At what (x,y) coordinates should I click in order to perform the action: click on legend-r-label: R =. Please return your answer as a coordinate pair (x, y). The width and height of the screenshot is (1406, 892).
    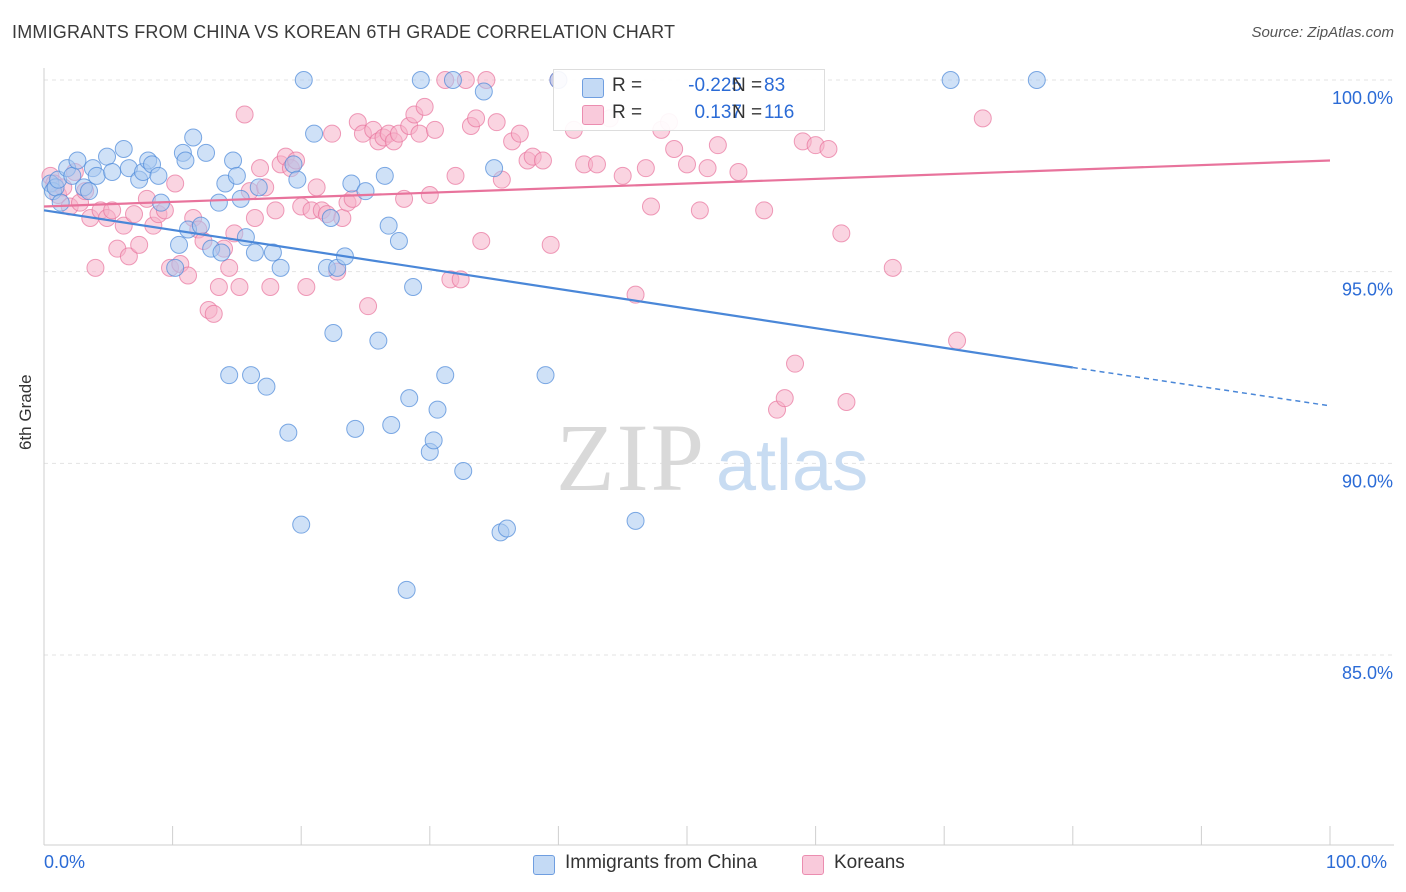
    Looking at the image, I should click on (627, 85).